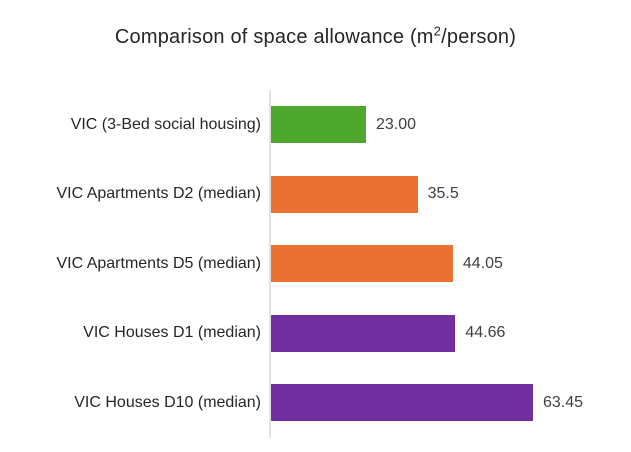 The width and height of the screenshot is (631, 452). Describe the element at coordinates (563, 402) in the screenshot. I see `value-label: 63.45` at that location.